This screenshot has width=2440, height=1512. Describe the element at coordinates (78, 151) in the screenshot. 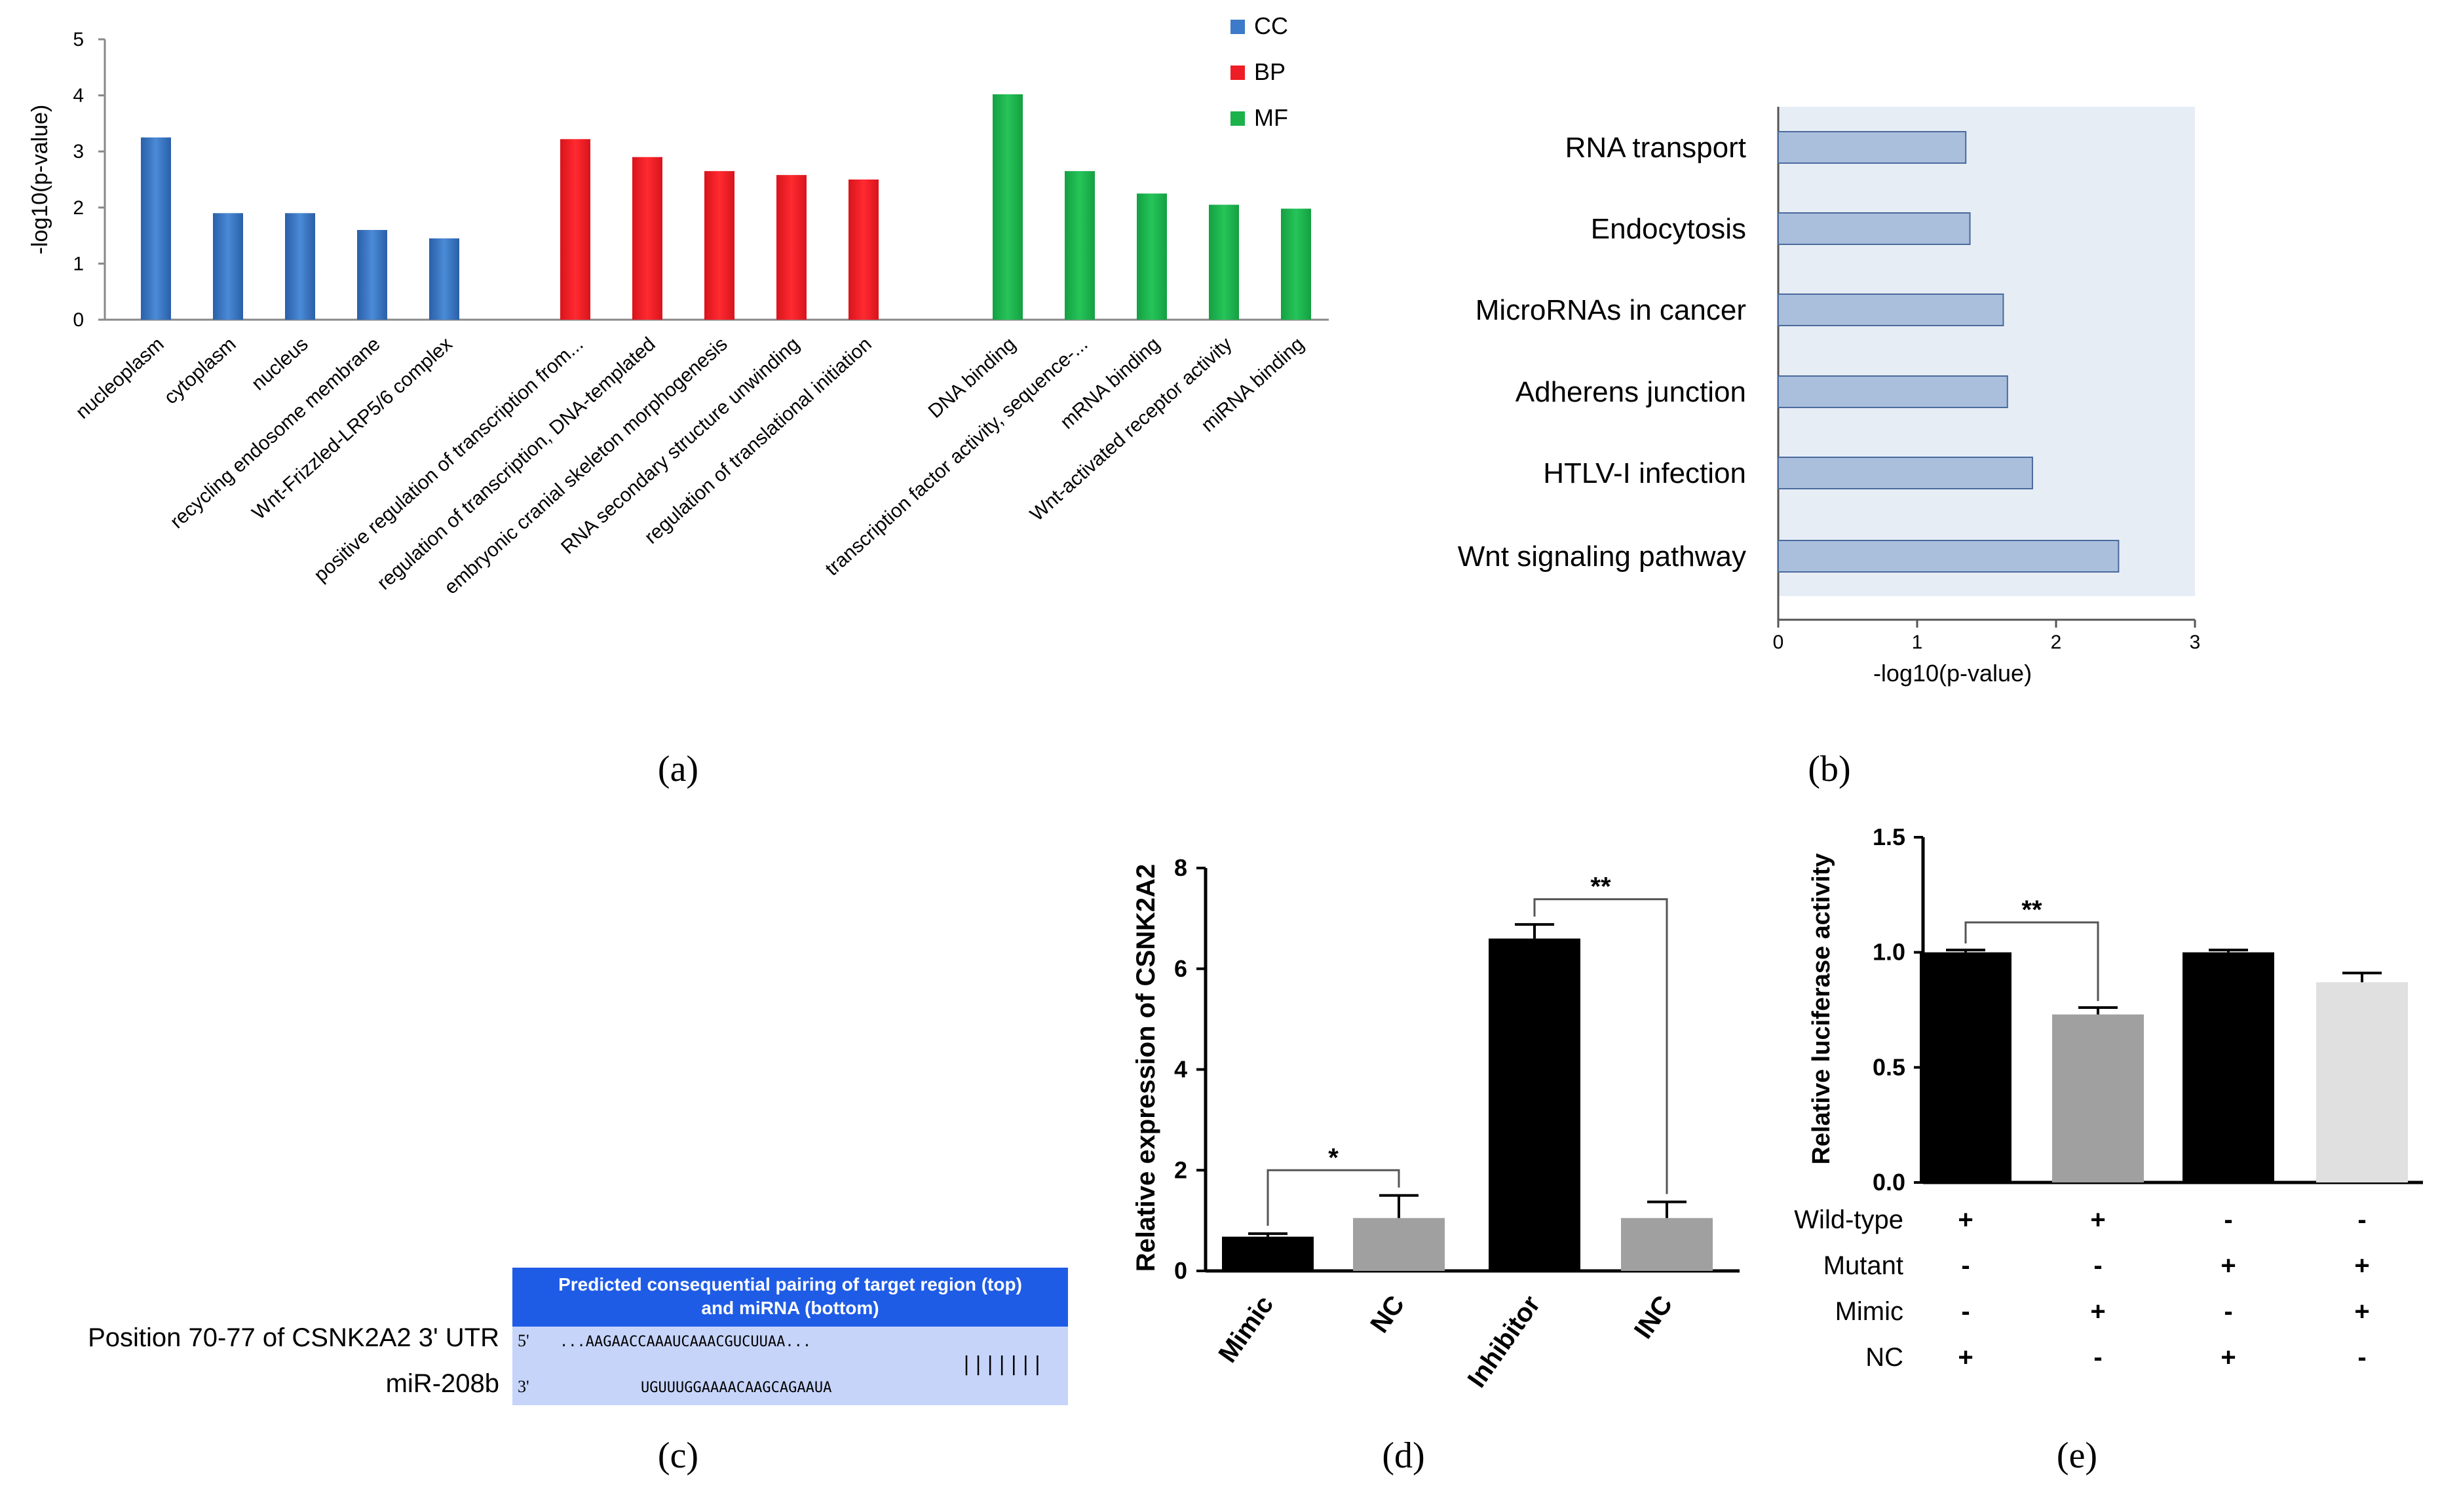

I see `panel-a-y-tick-label: 3` at that location.